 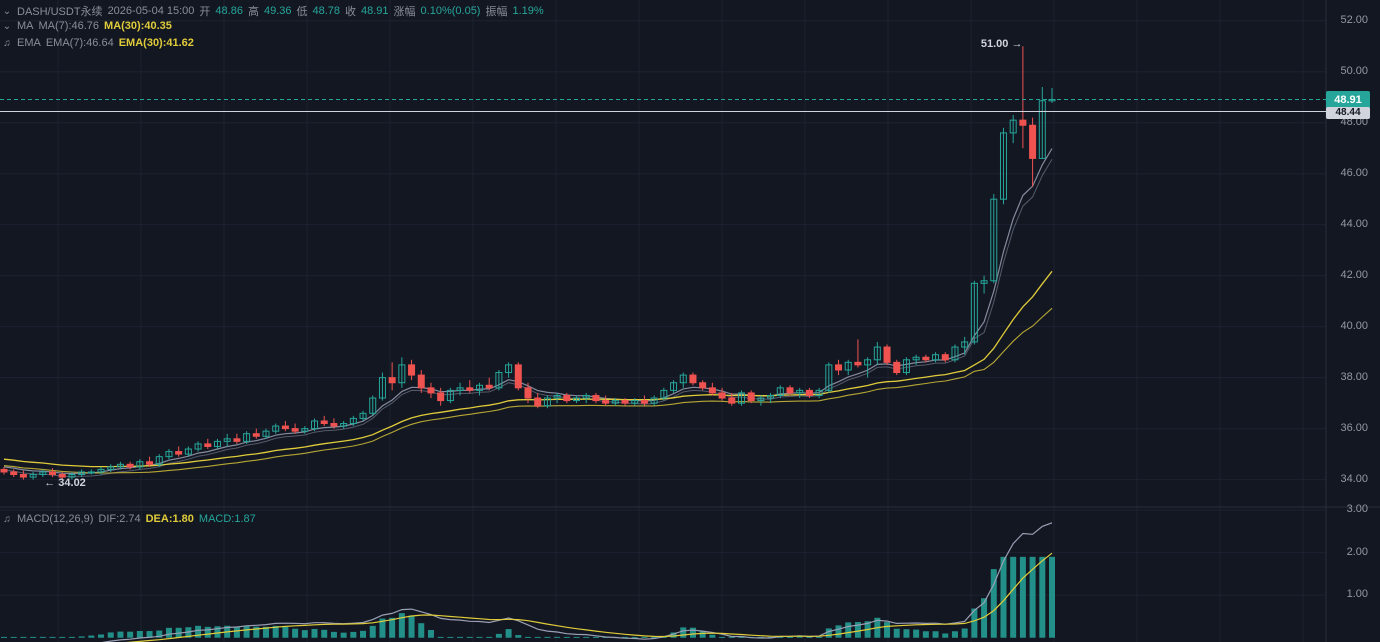 What do you see at coordinates (496, 12) in the screenshot?
I see `amplitude-label: 振幅` at bounding box center [496, 12].